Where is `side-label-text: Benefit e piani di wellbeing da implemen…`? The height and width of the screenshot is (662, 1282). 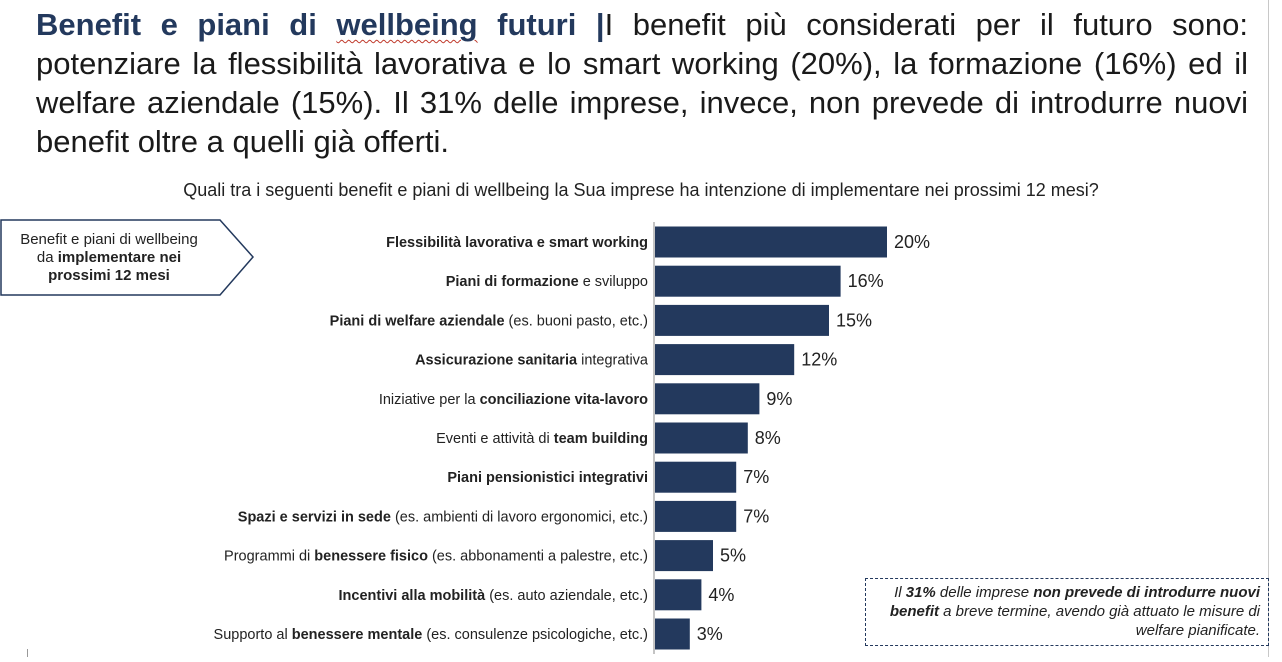 side-label-text: Benefit e piani di wellbeing da implemen… is located at coordinates (109, 257).